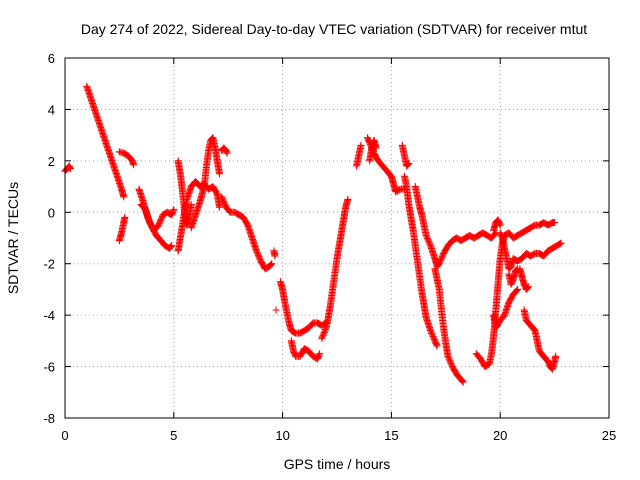 The image size is (640, 480). What do you see at coordinates (49, 418) in the screenshot?
I see `y-tick-label: -8` at bounding box center [49, 418].